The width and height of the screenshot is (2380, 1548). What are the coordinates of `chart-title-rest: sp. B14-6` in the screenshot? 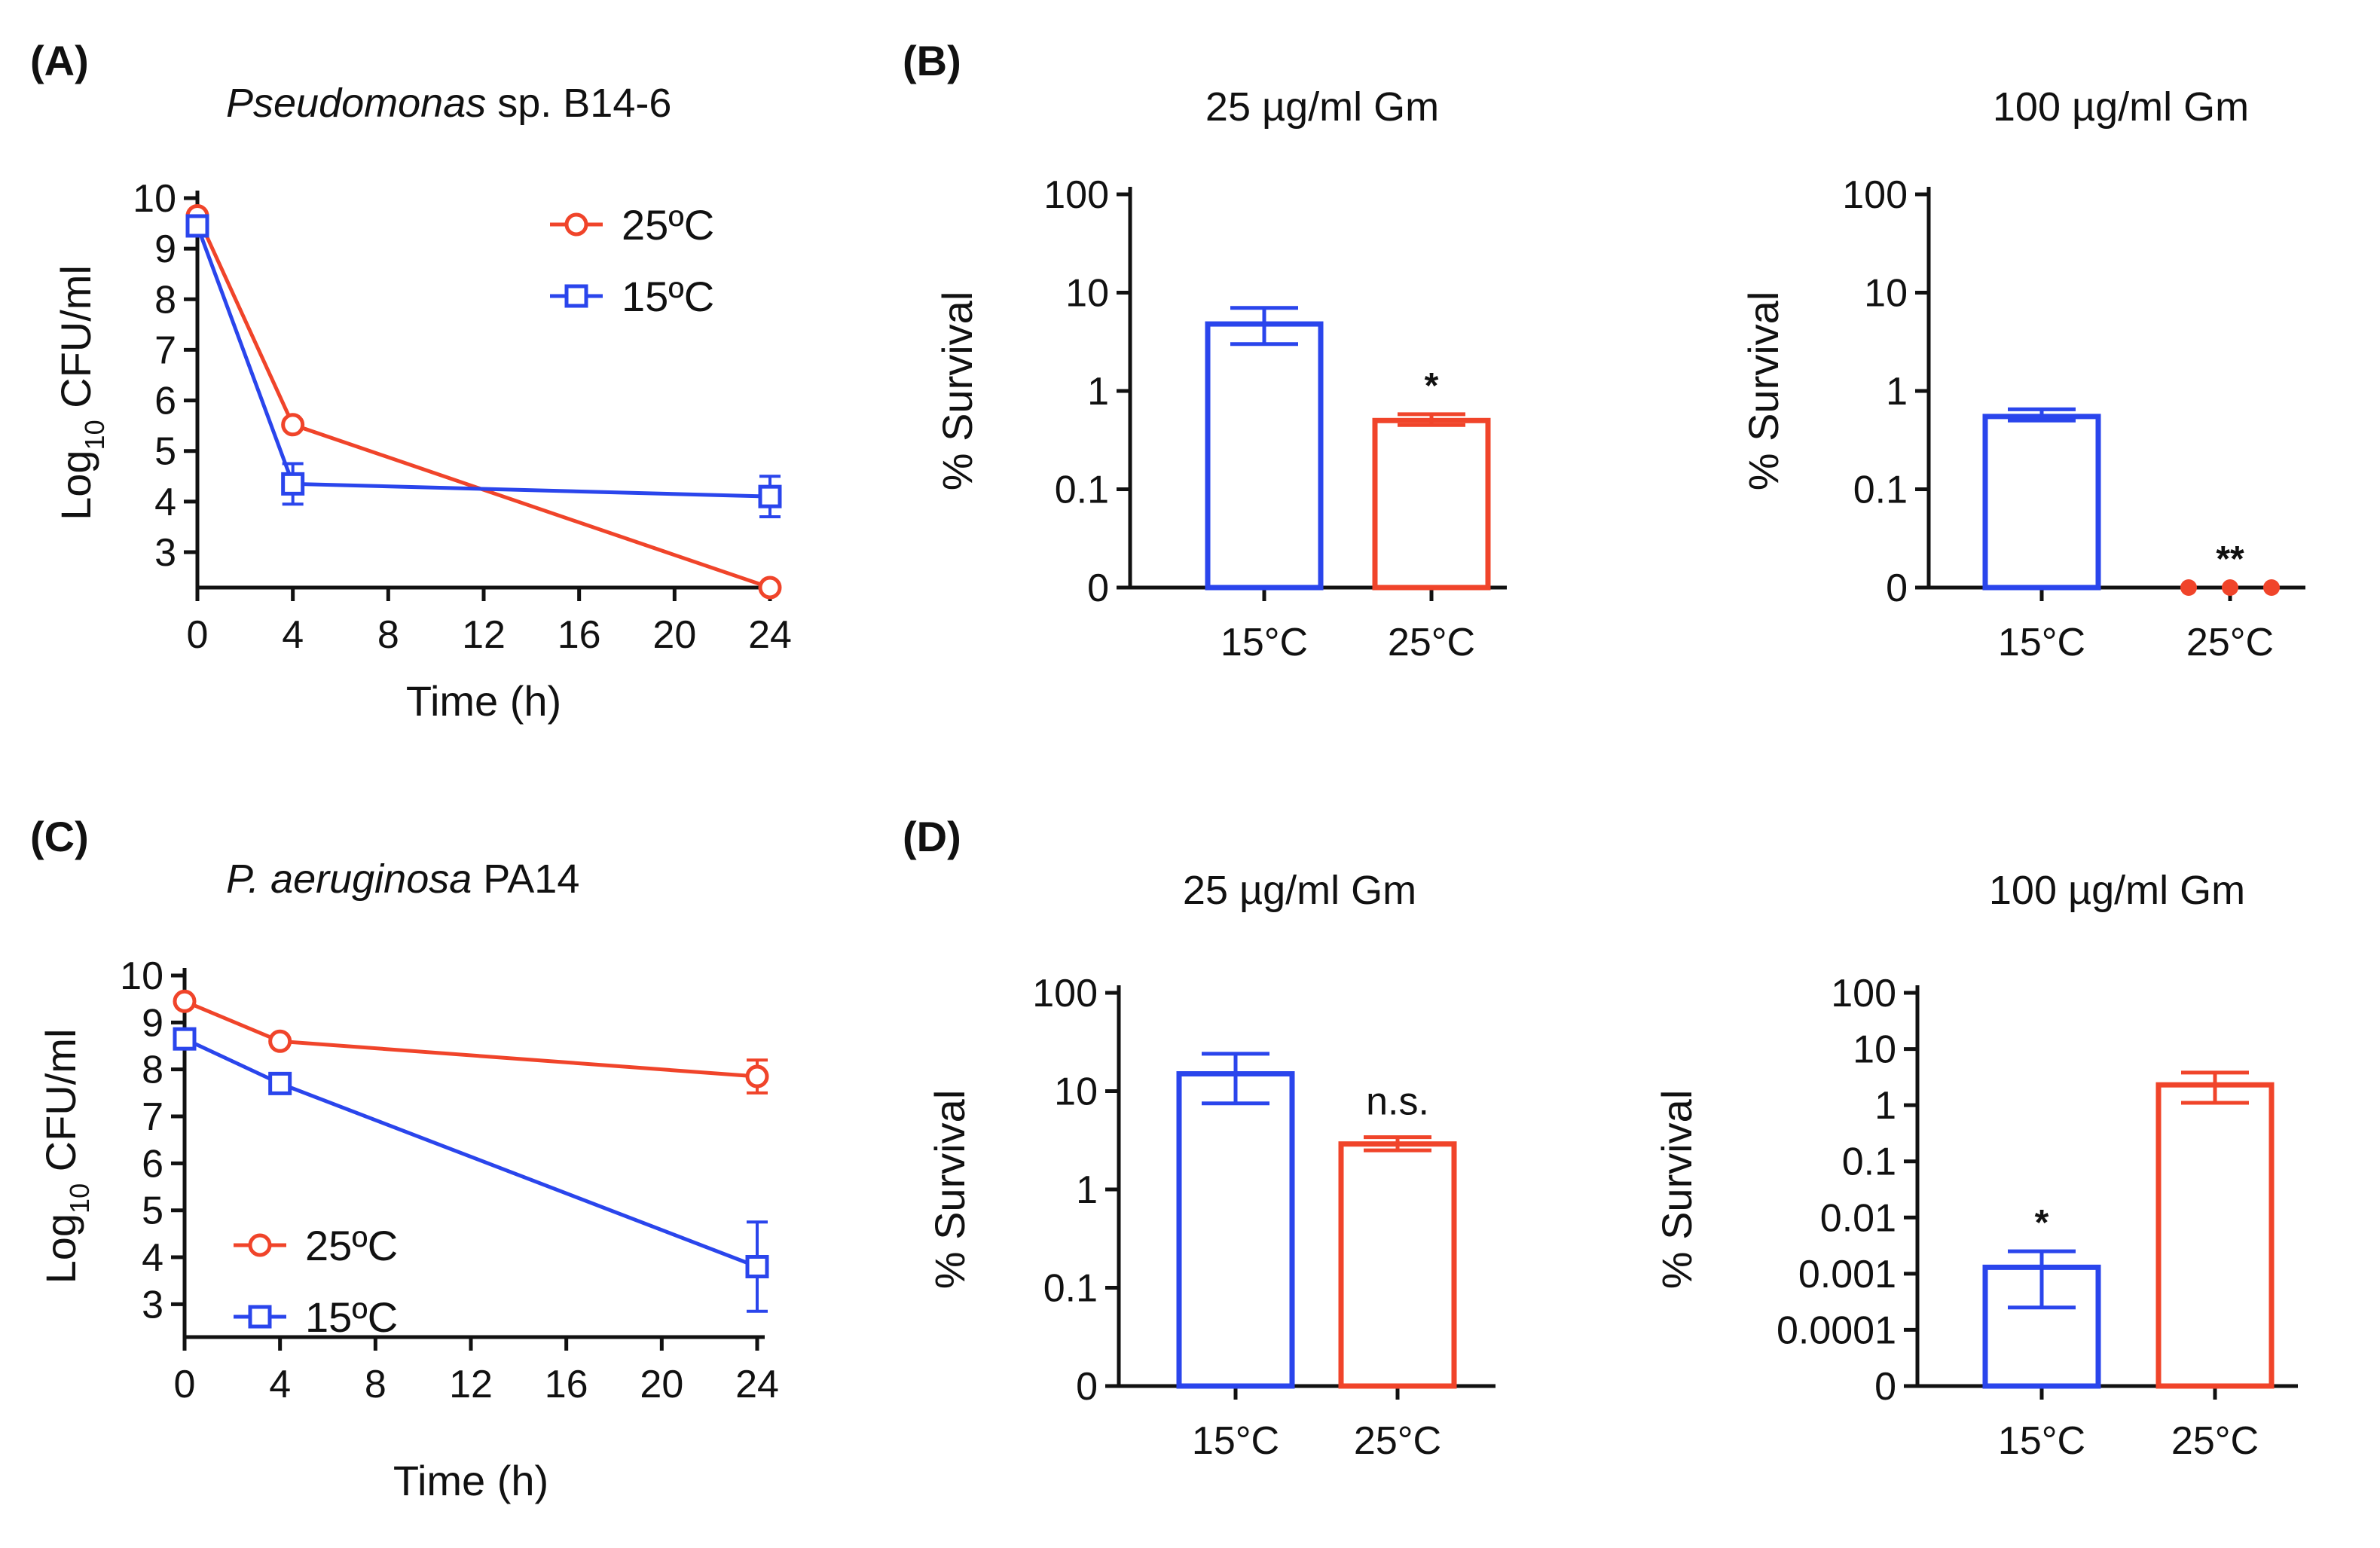 It's located at (578, 103).